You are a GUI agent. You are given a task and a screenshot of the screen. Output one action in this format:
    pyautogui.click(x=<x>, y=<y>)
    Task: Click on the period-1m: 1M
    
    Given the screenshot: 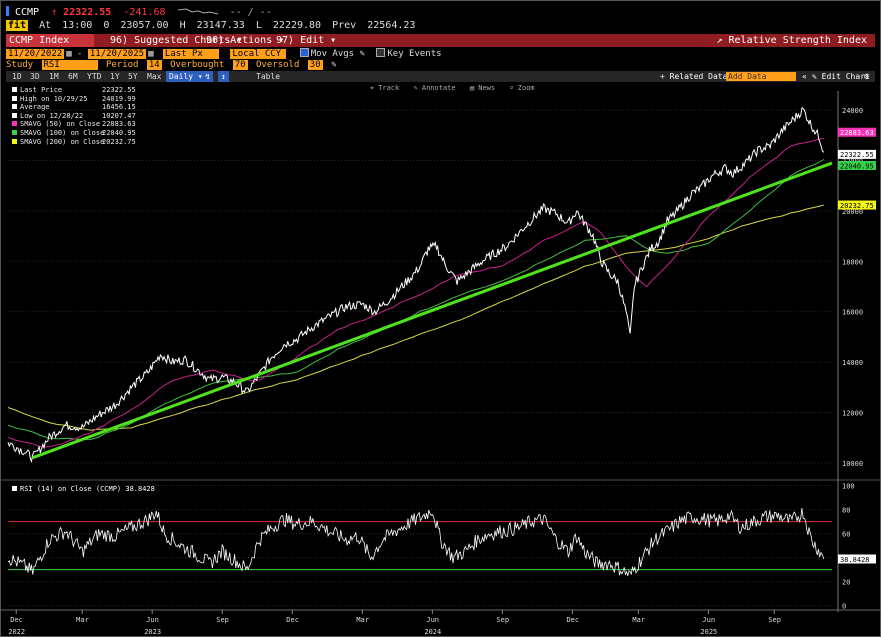 What is the action you would take?
    pyautogui.click(x=54, y=76)
    